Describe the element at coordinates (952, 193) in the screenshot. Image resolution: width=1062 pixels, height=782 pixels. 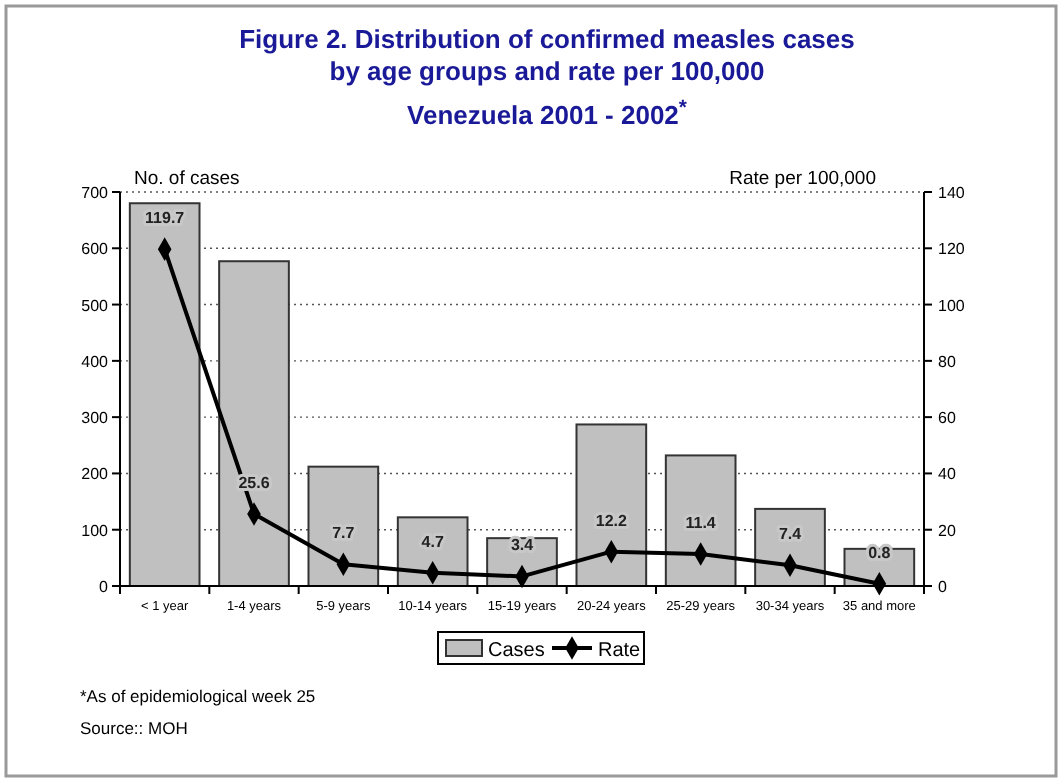
I see `y2-tick-label: 140` at that location.